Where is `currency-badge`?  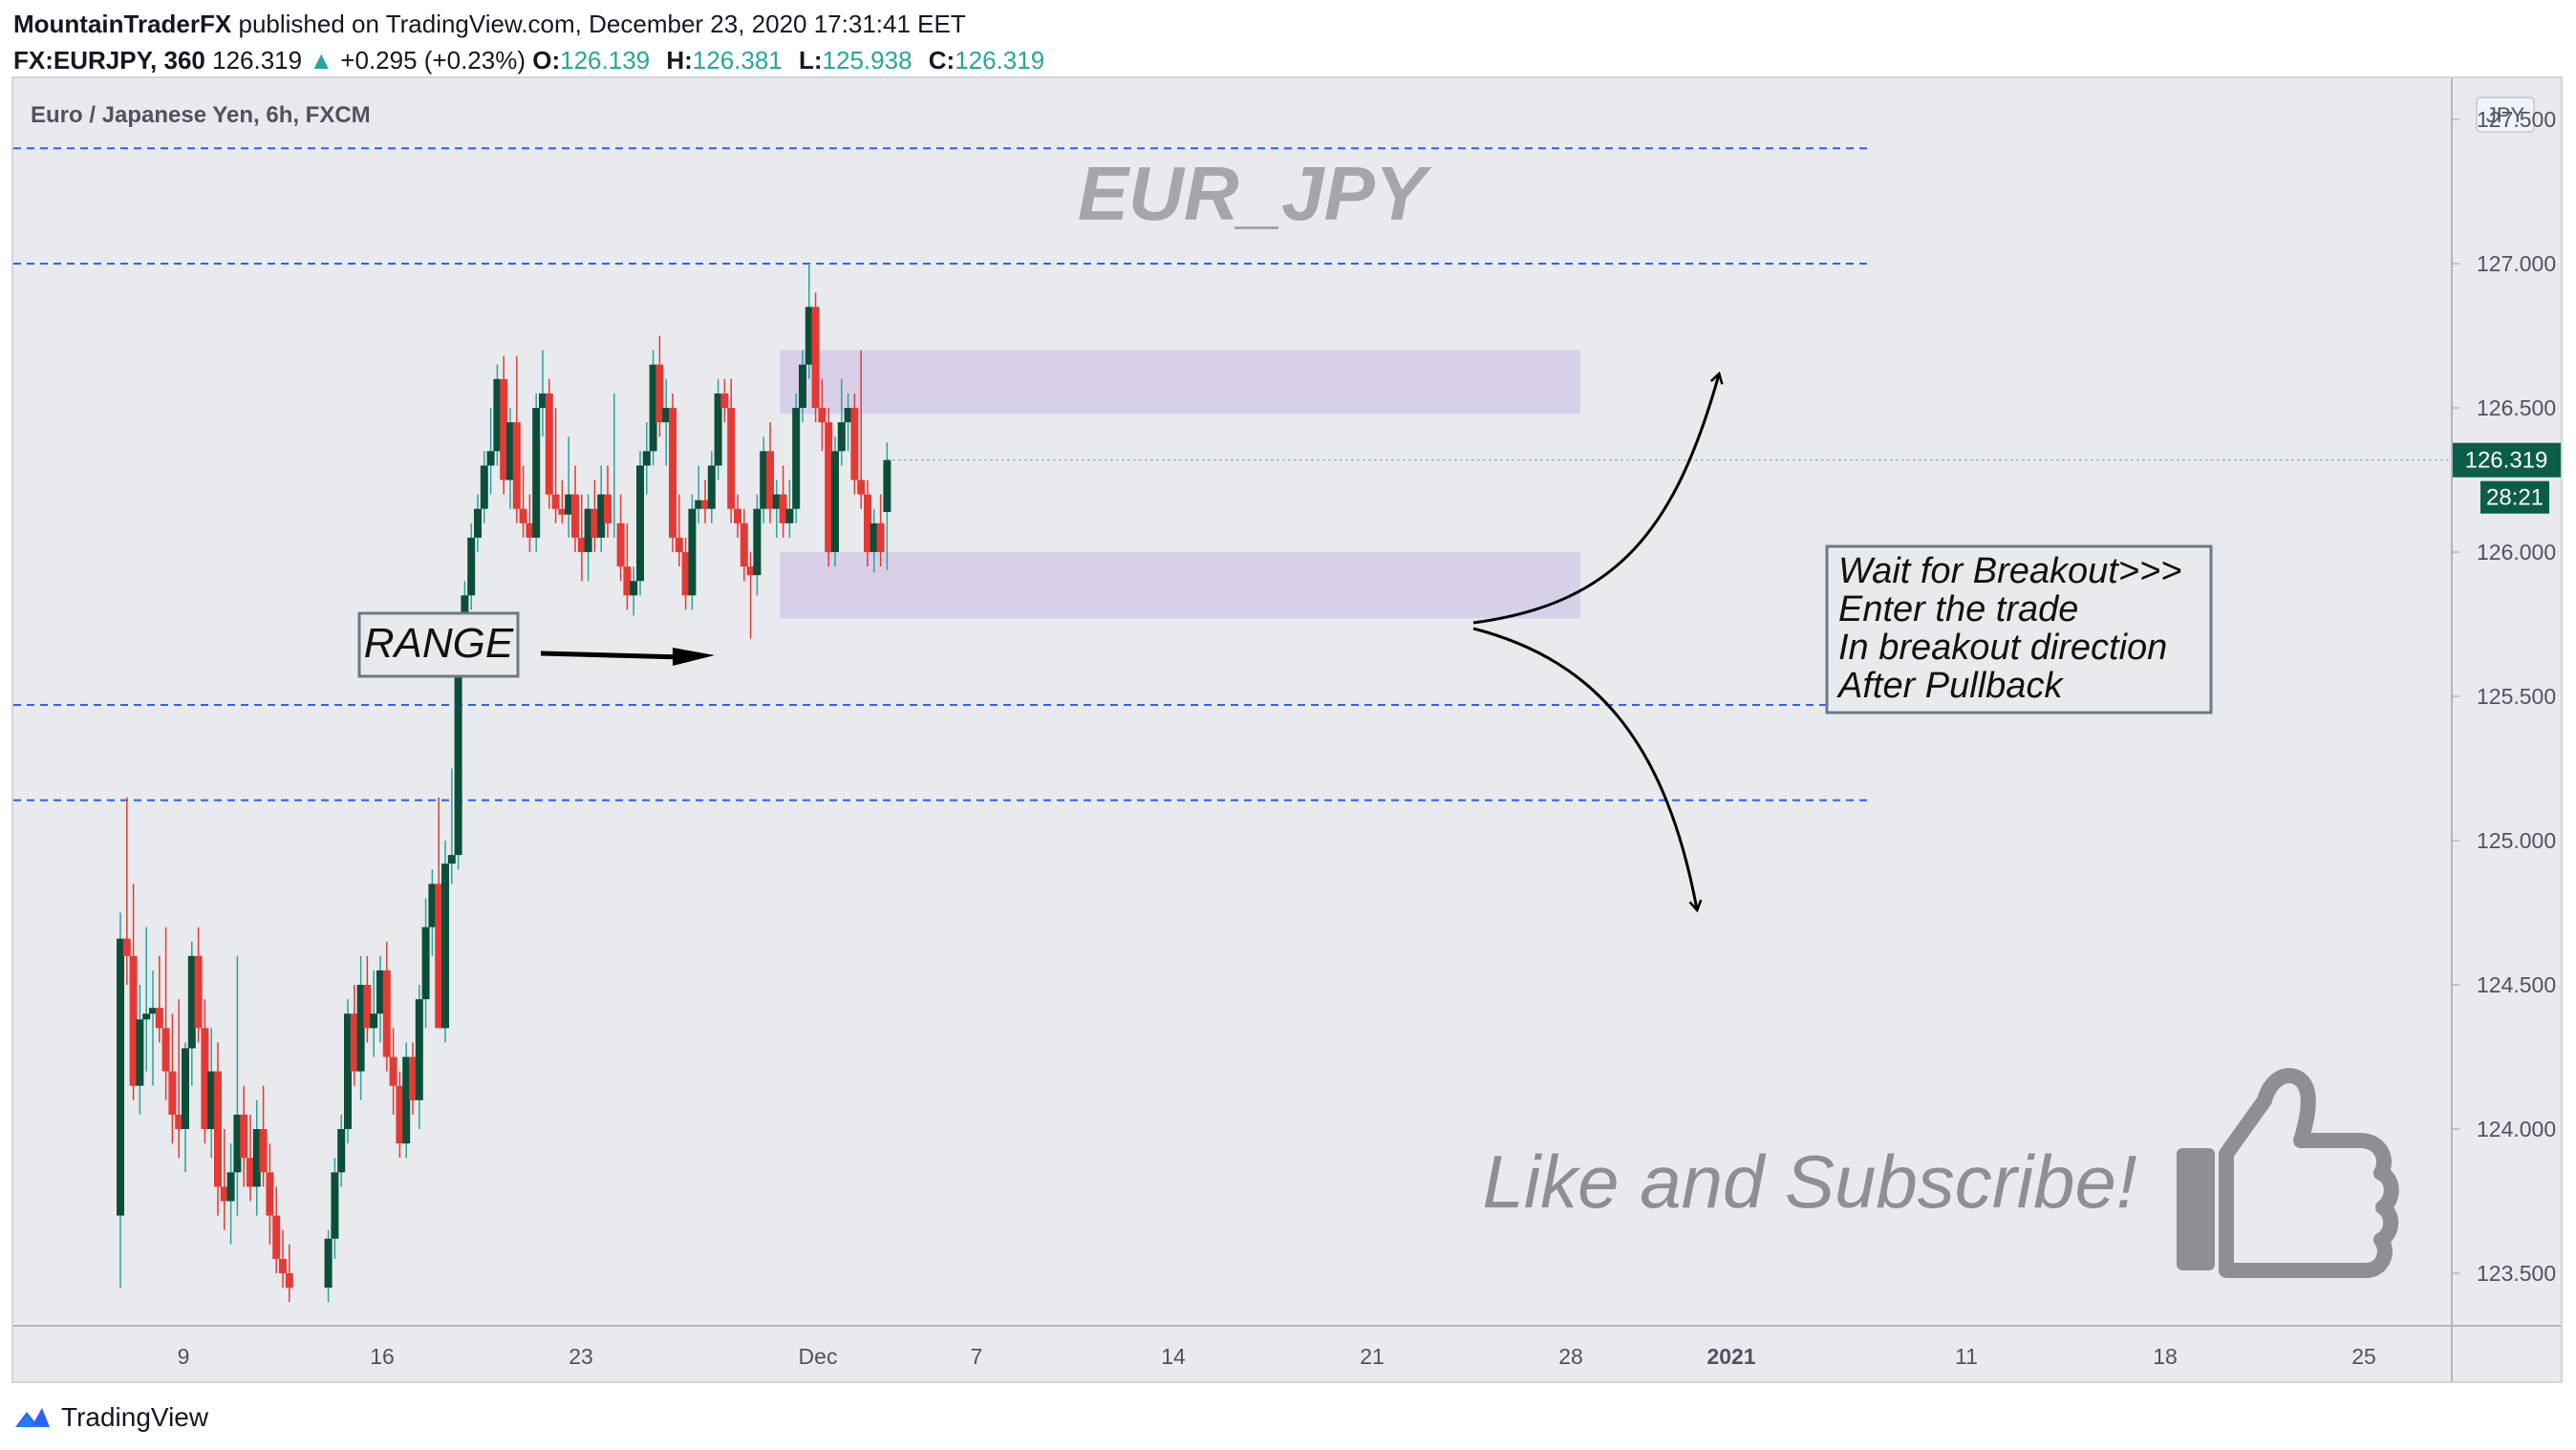 currency-badge is located at coordinates (2505, 114).